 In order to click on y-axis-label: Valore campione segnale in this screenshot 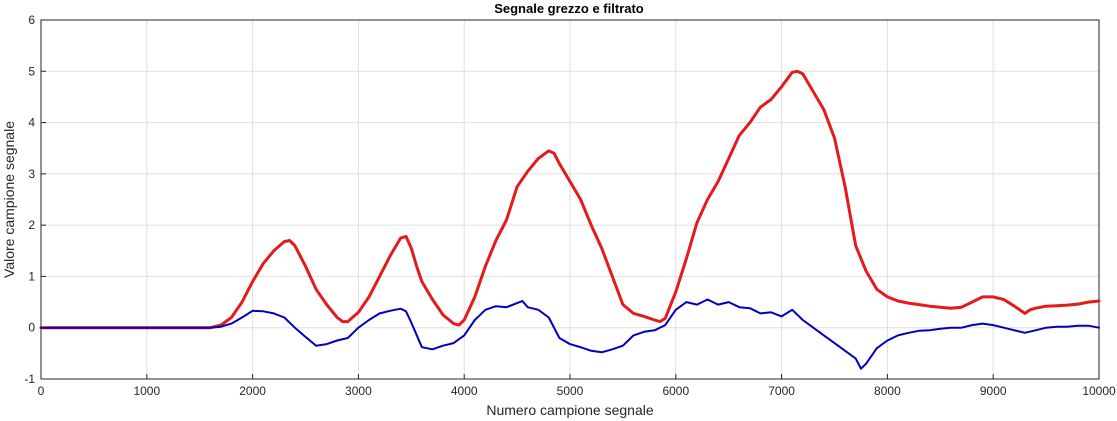, I will do `click(9, 199)`.